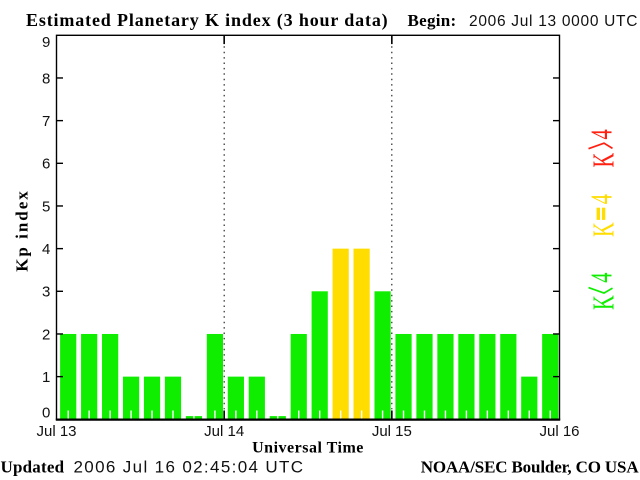  Describe the element at coordinates (46, 292) in the screenshot. I see `svg-text: 3` at that location.